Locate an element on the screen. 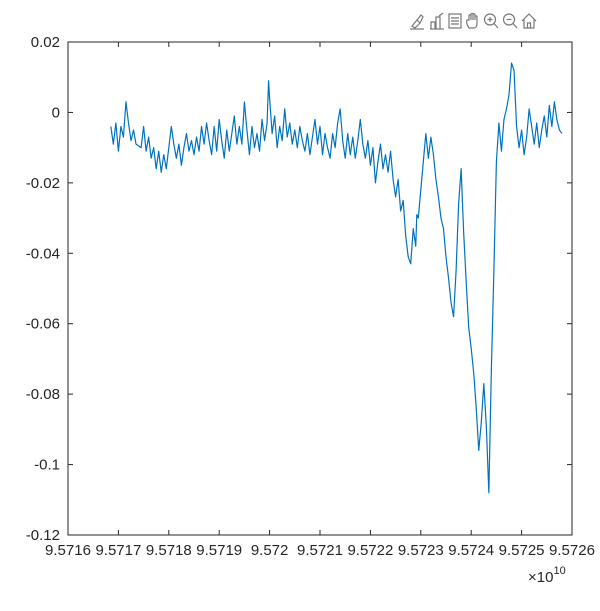 This screenshot has width=600, height=611. y-tick-label: -0.06 is located at coordinates (43, 324).